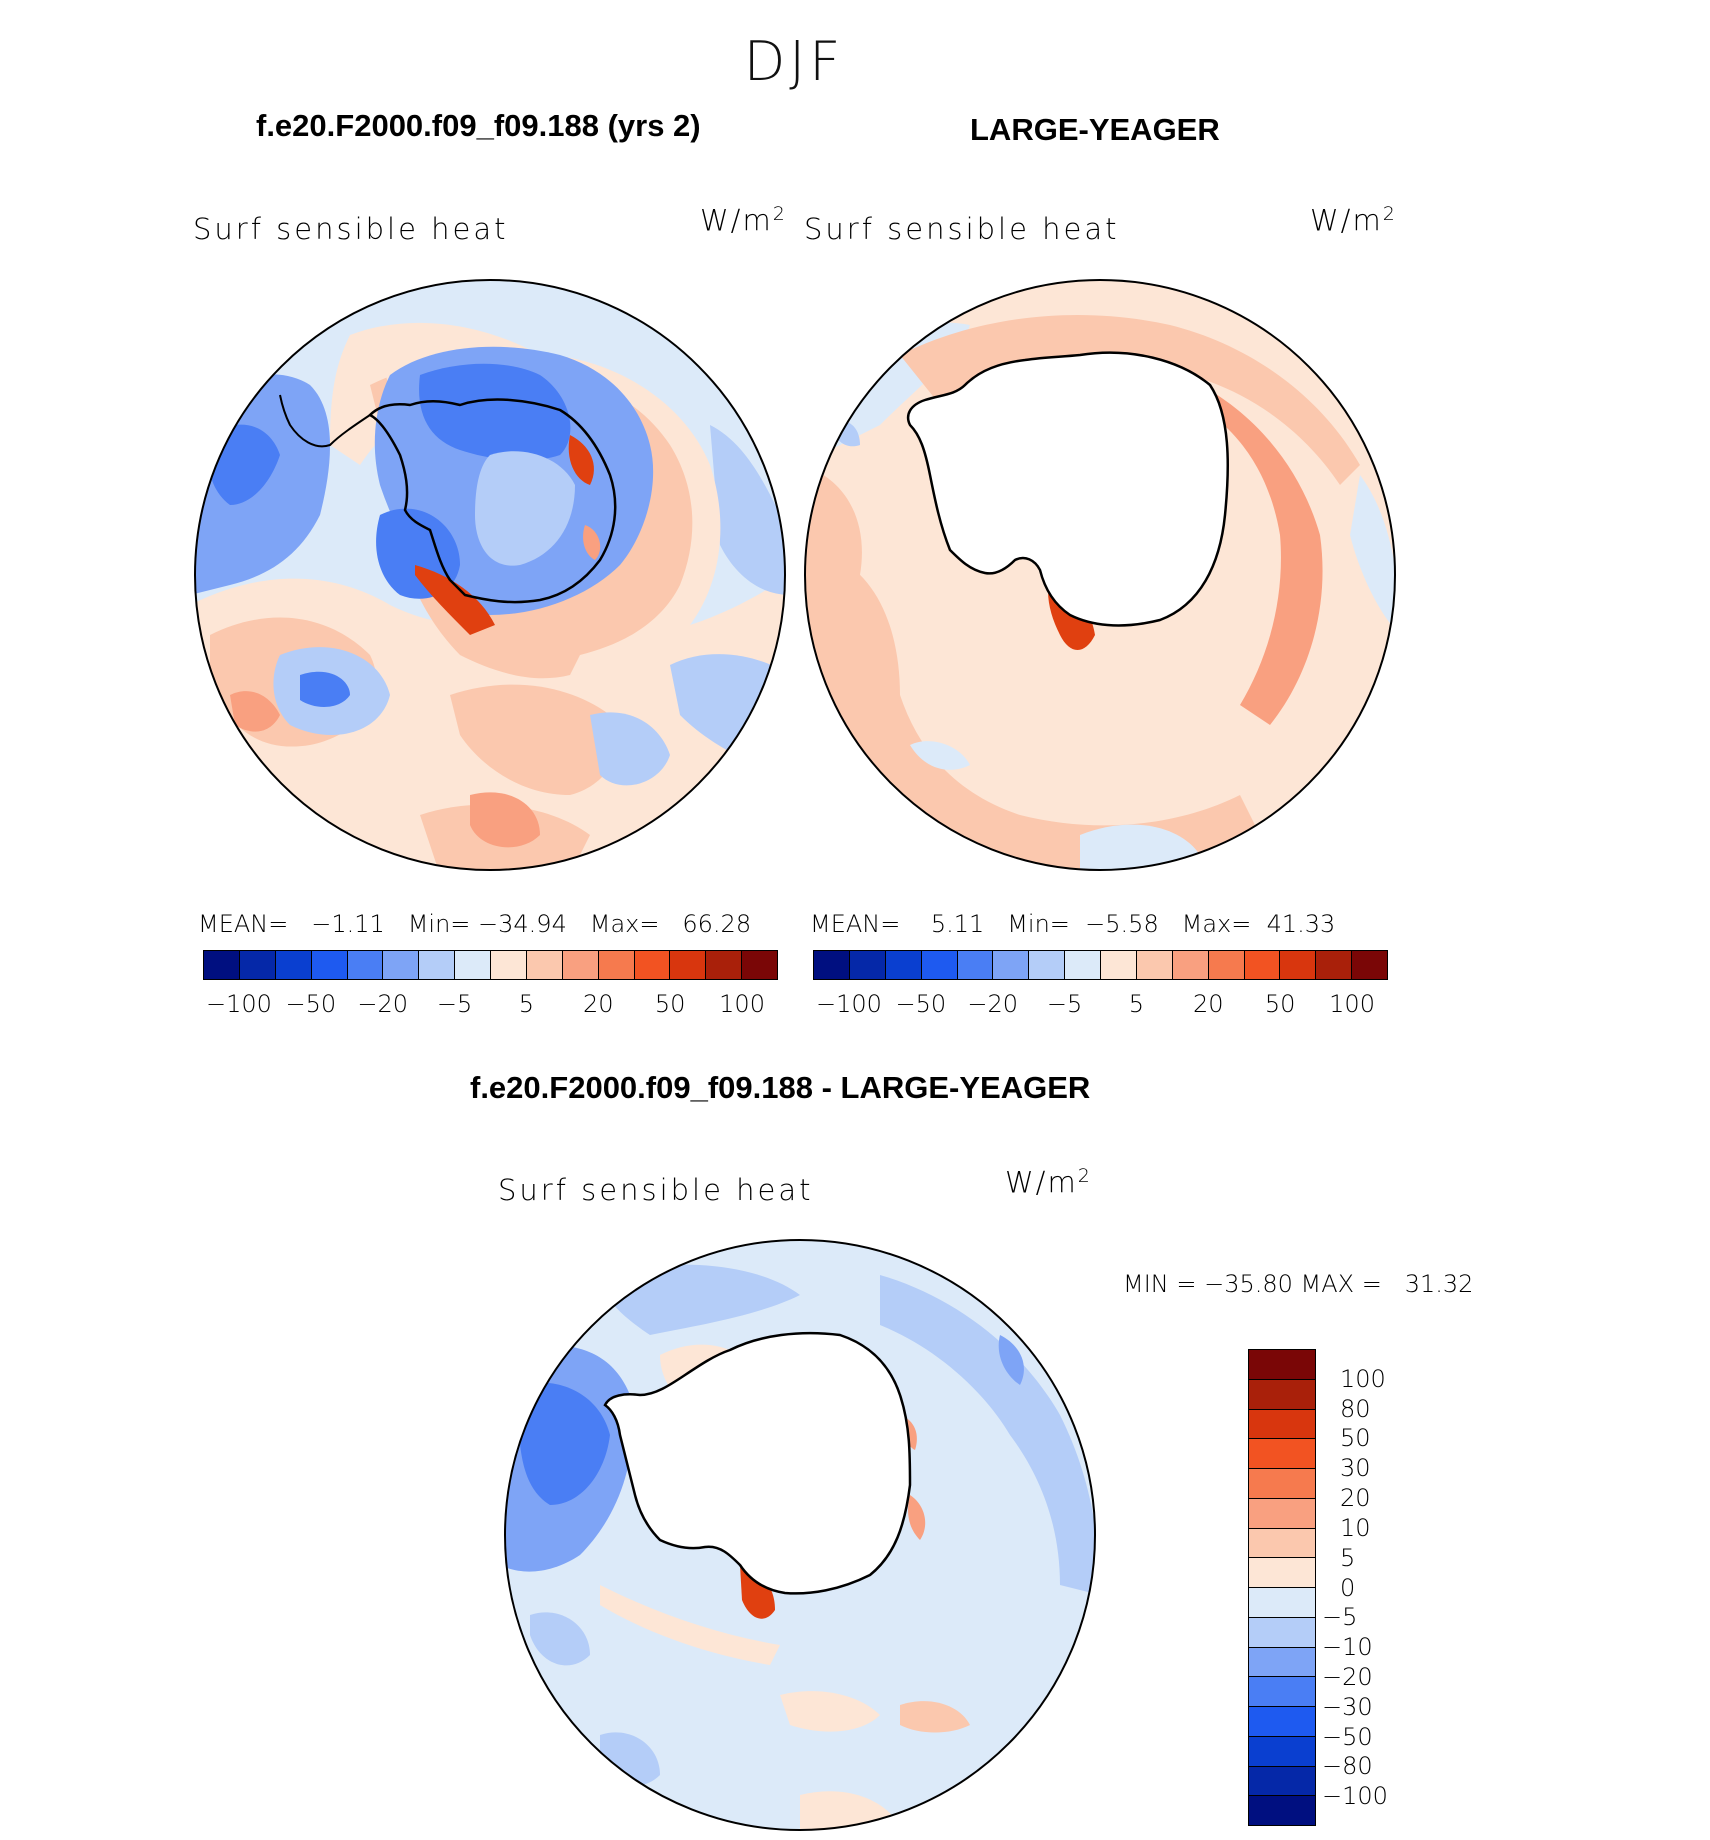 The width and height of the screenshot is (1710, 1840). I want to click on colorbar-tick-label: −80, so click(1347, 1766).